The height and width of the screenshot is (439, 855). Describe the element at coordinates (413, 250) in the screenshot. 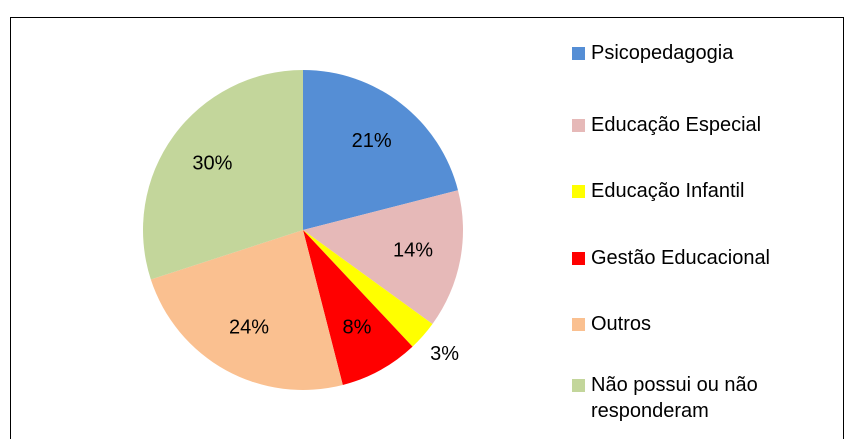

I see `data-label: 14%` at that location.